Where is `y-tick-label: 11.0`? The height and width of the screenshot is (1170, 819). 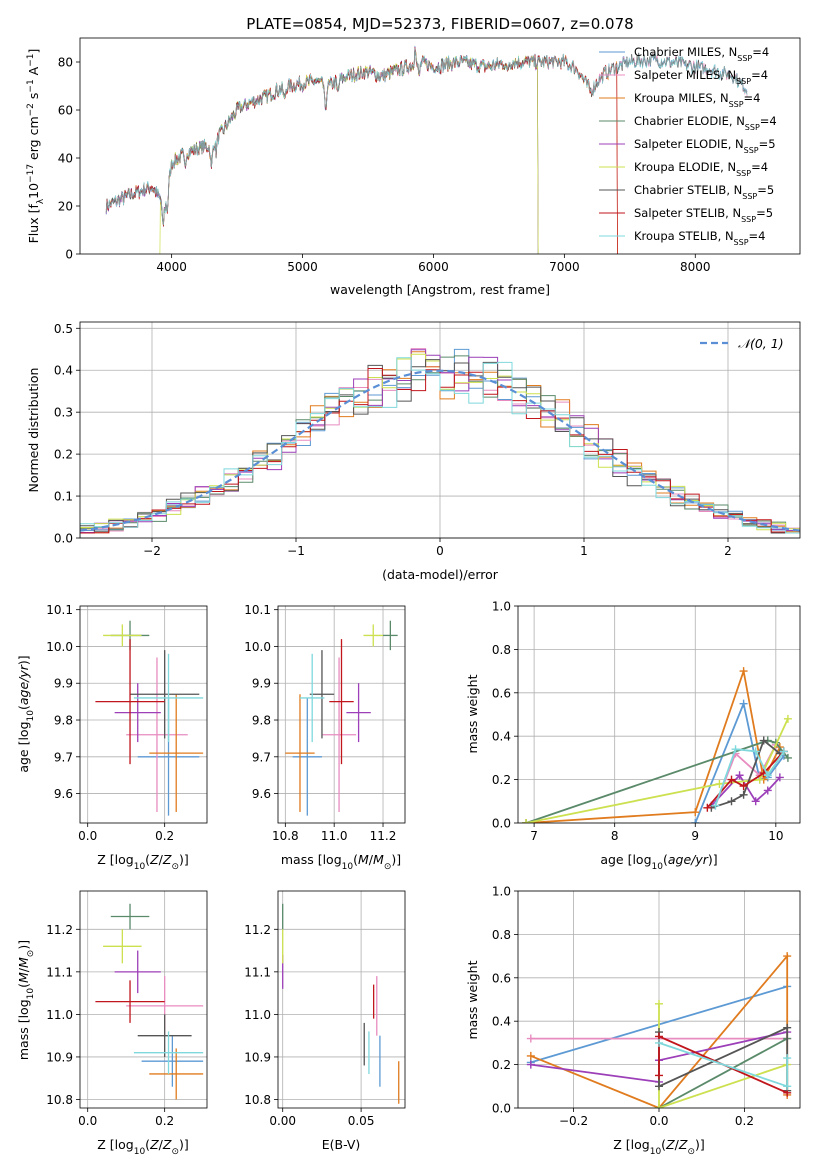
y-tick-label: 11.0 is located at coordinates (257, 1015).